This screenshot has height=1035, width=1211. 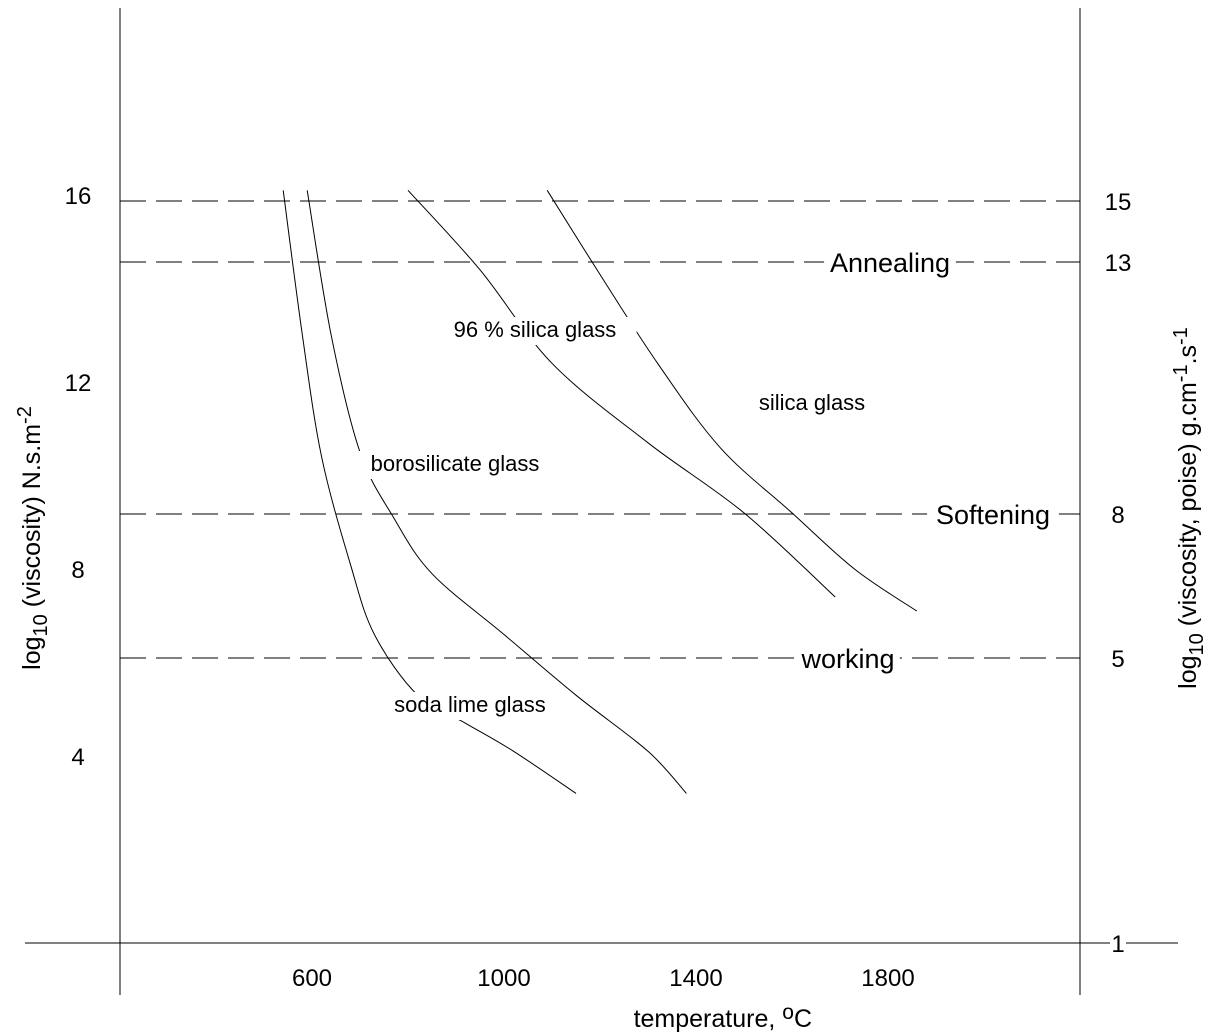 I want to click on x-tick-1000: 1000, so click(x=503, y=978).